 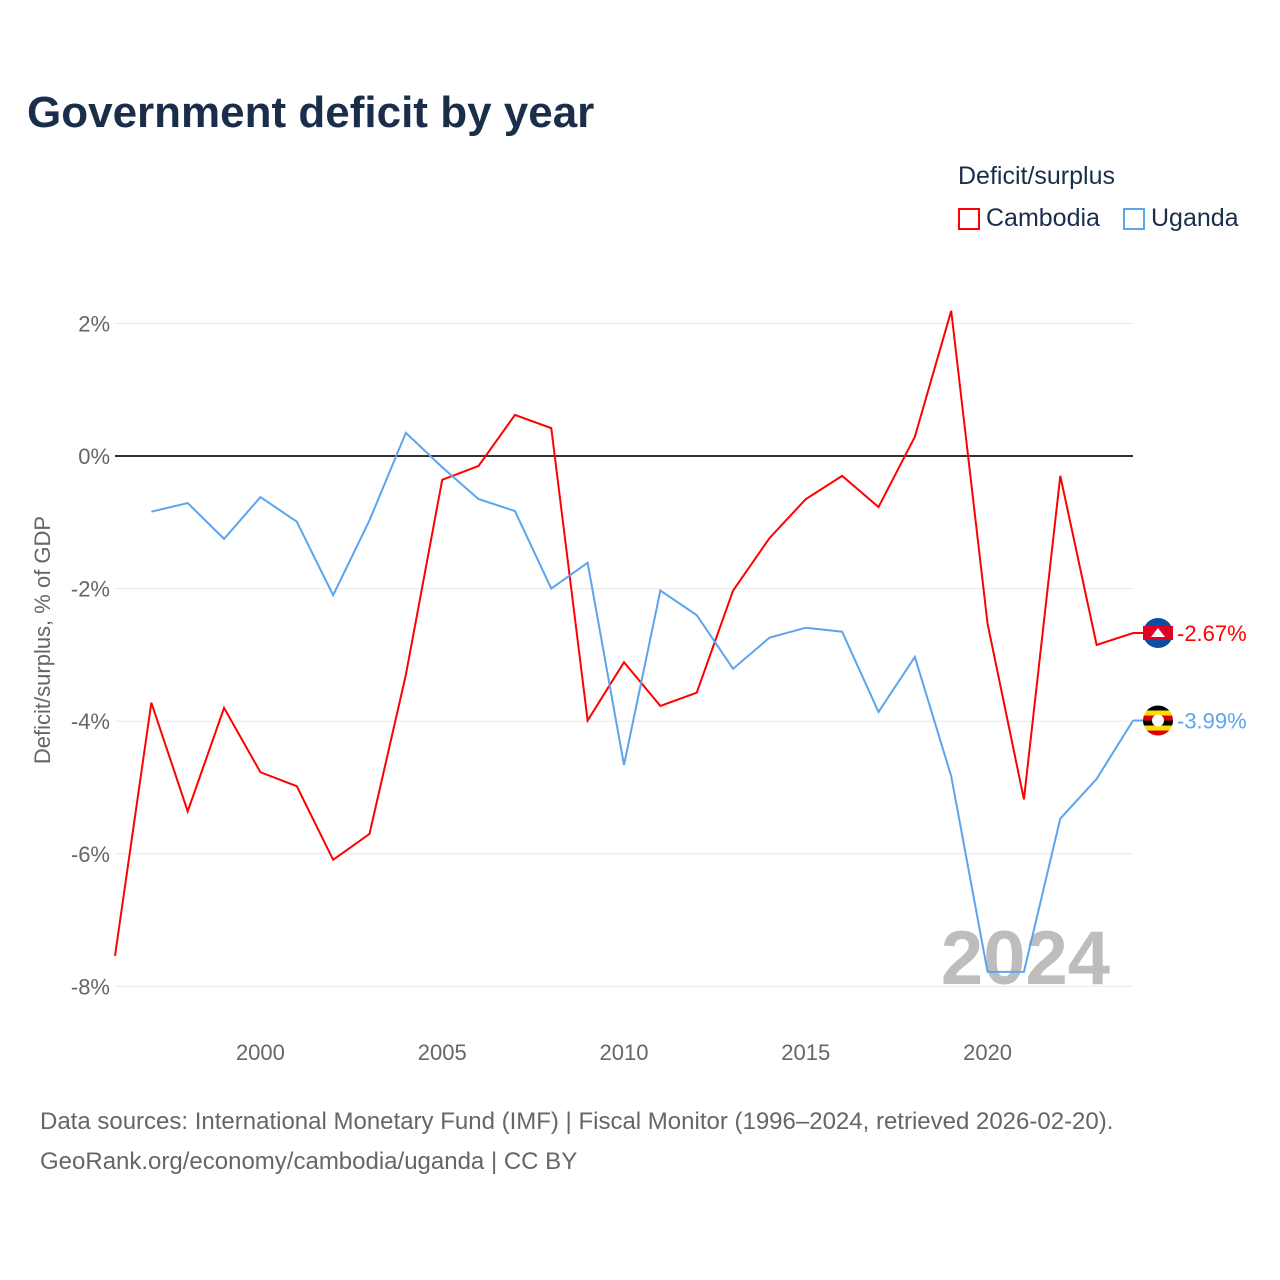 I want to click on uganda-flag-icon, so click(x=1158, y=720).